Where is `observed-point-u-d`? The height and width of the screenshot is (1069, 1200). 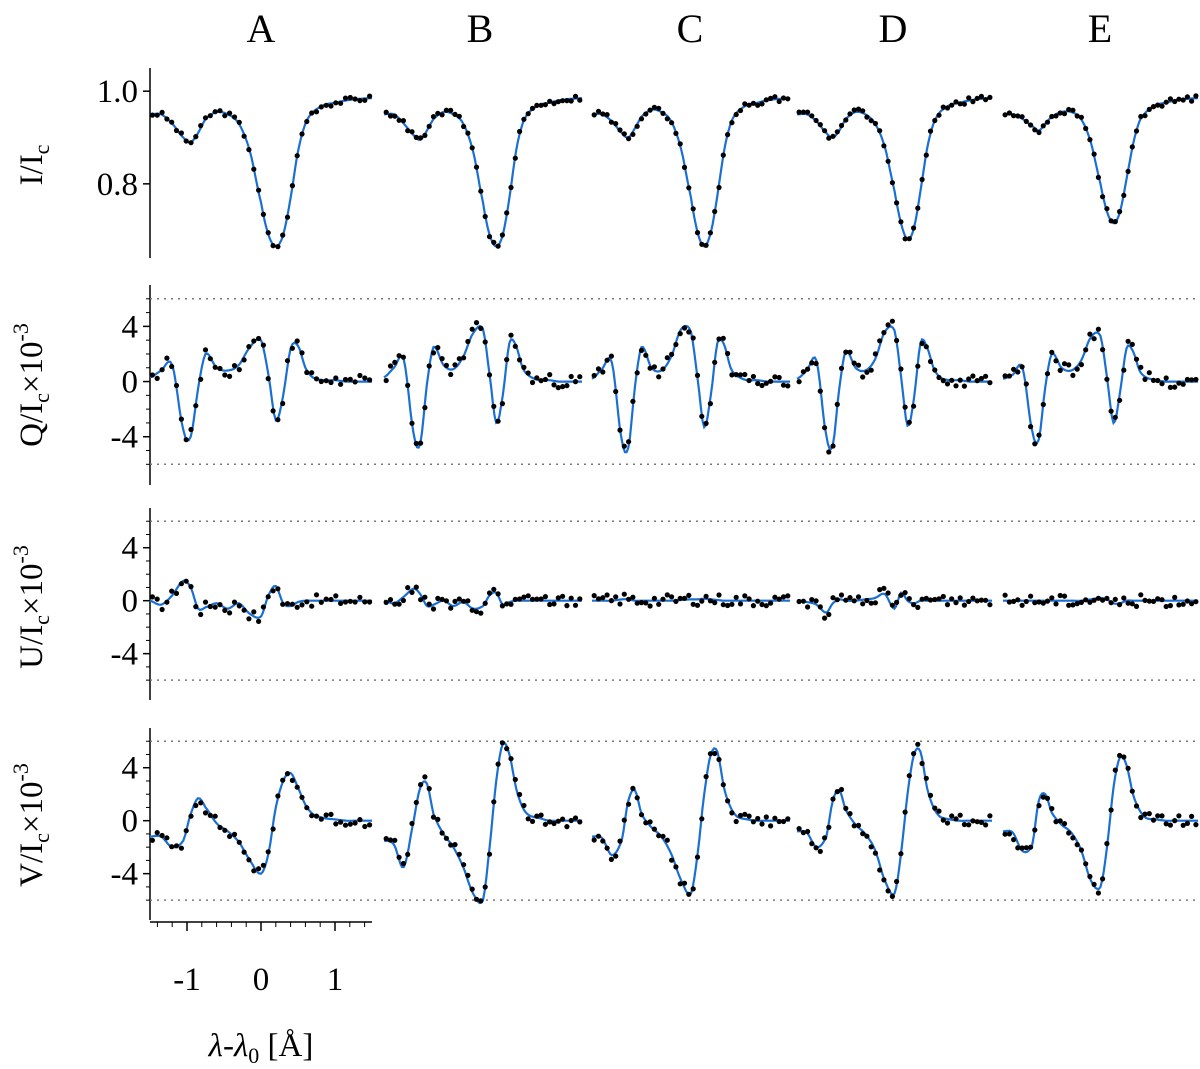 observed-point-u-d is located at coordinates (812, 600).